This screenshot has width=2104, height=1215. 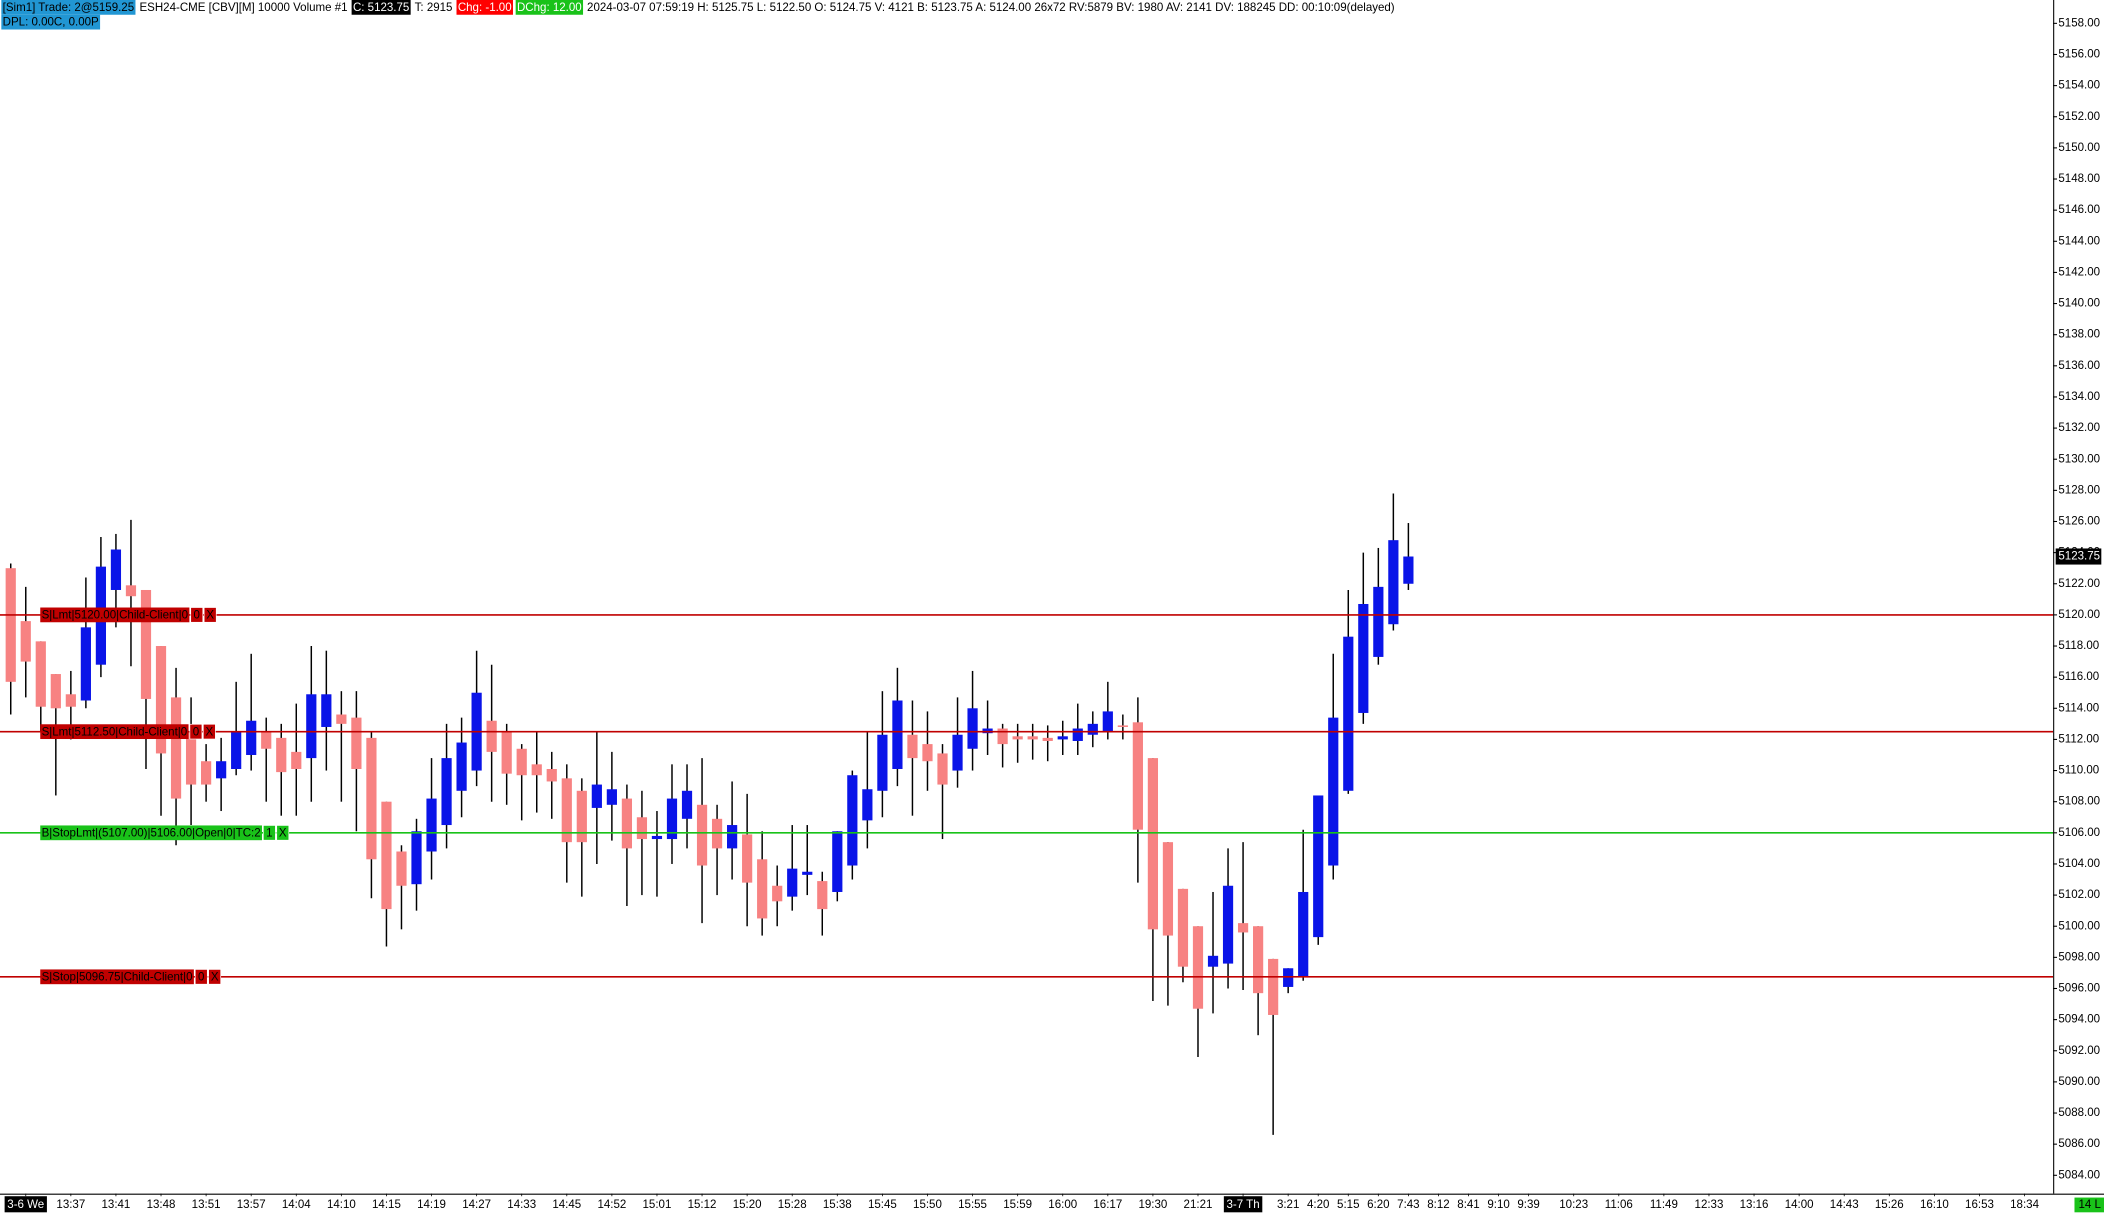 What do you see at coordinates (70, 1205) in the screenshot?
I see `x-tick-label: 13:37` at bounding box center [70, 1205].